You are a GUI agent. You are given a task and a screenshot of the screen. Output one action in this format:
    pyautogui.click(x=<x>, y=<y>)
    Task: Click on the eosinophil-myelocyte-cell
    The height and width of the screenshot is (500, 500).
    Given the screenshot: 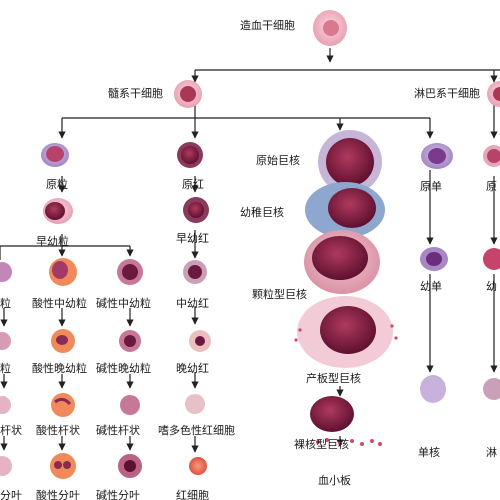 What is the action you would take?
    pyautogui.click(x=63, y=272)
    